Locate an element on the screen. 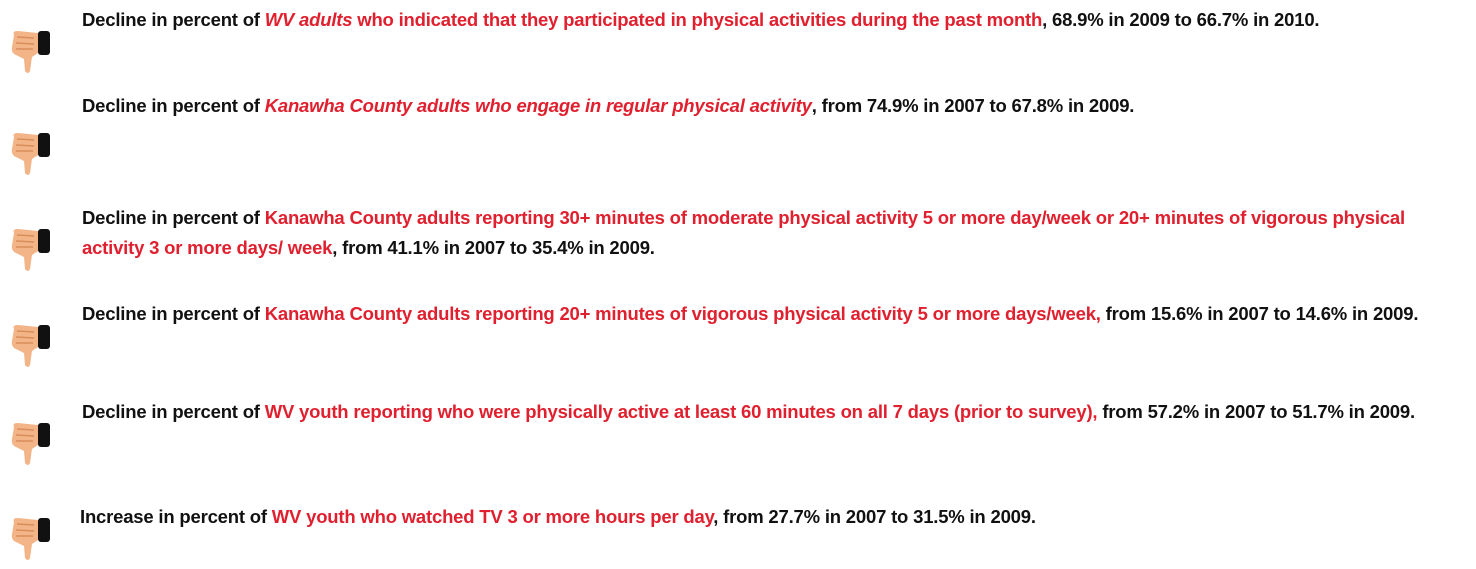  text-segment: Increase in percent of is located at coordinates (176, 516).